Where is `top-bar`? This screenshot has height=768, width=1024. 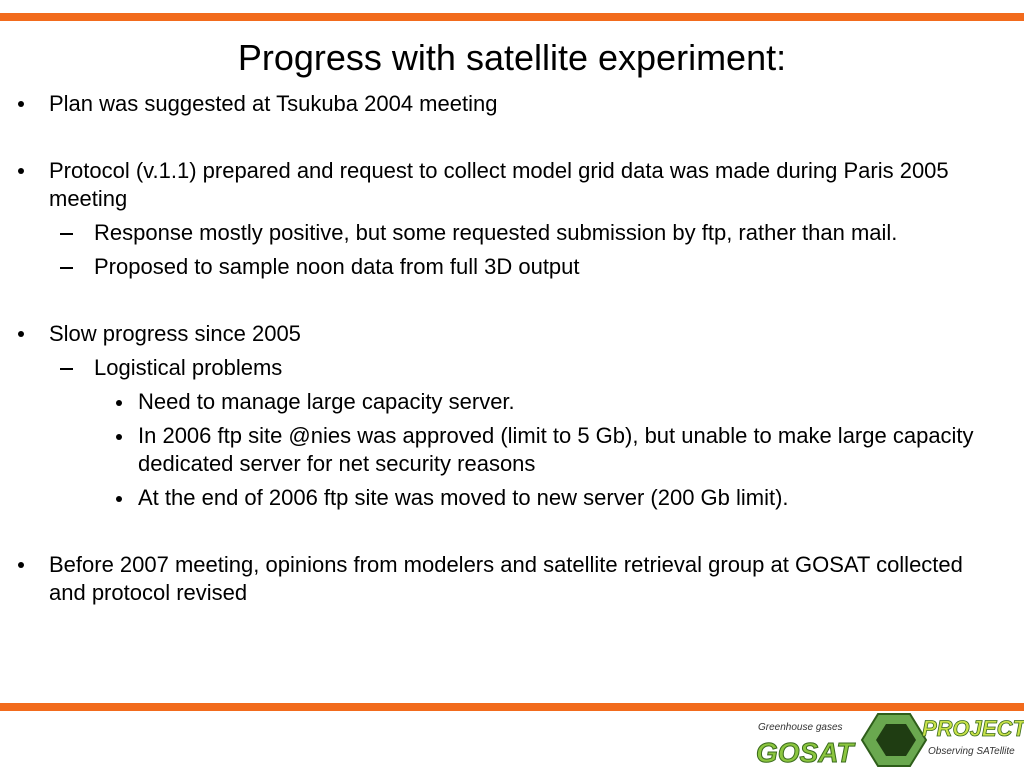 top-bar is located at coordinates (512, 17).